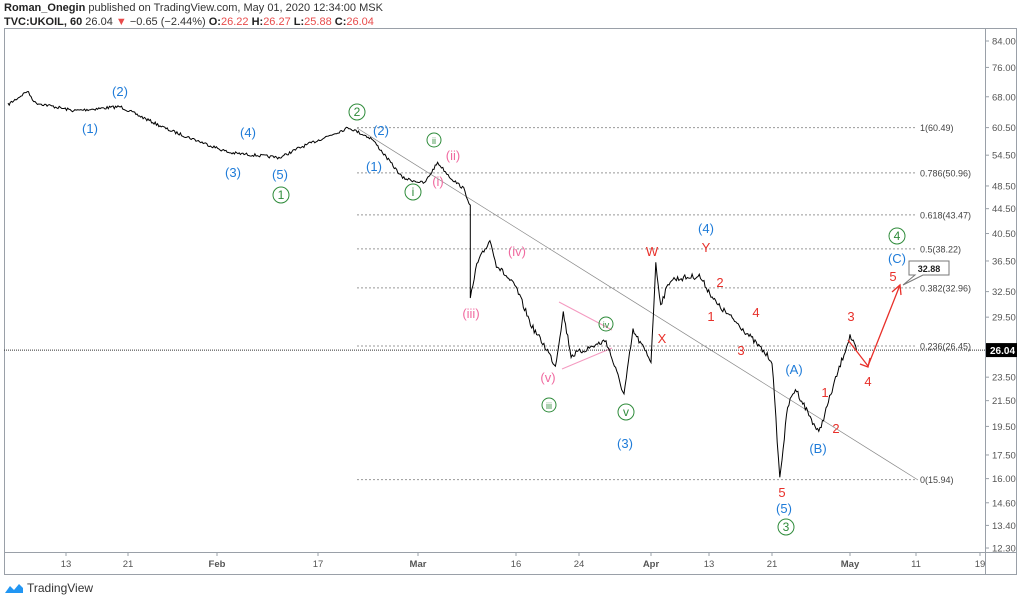 The height and width of the screenshot is (601, 1024). What do you see at coordinates (587, 358) in the screenshot?
I see `triangle-lower-line` at bounding box center [587, 358].